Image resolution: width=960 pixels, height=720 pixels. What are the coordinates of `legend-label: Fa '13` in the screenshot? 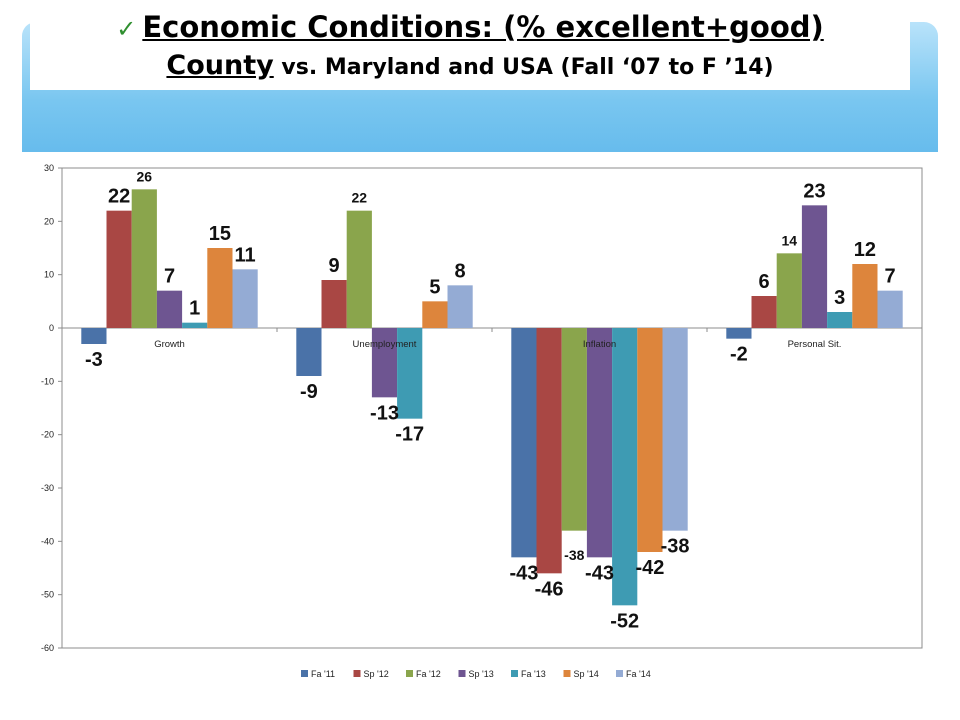 It's located at (533, 674).